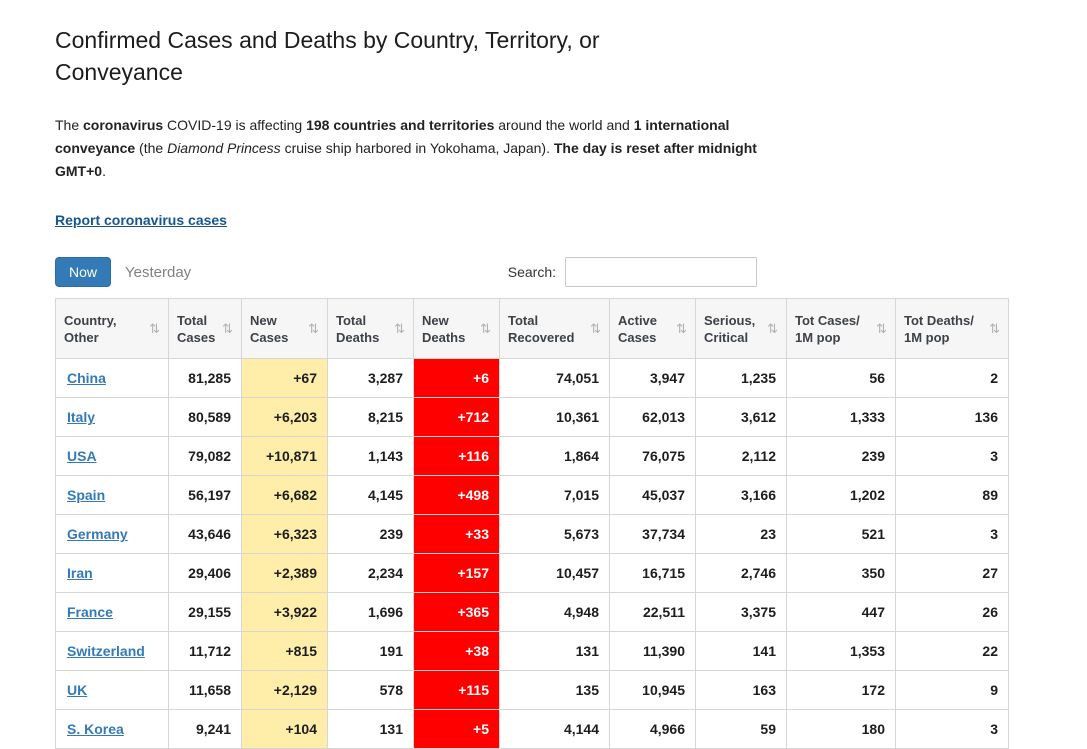  Describe the element at coordinates (104, 171) in the screenshot. I see `intro-segment: .` at that location.